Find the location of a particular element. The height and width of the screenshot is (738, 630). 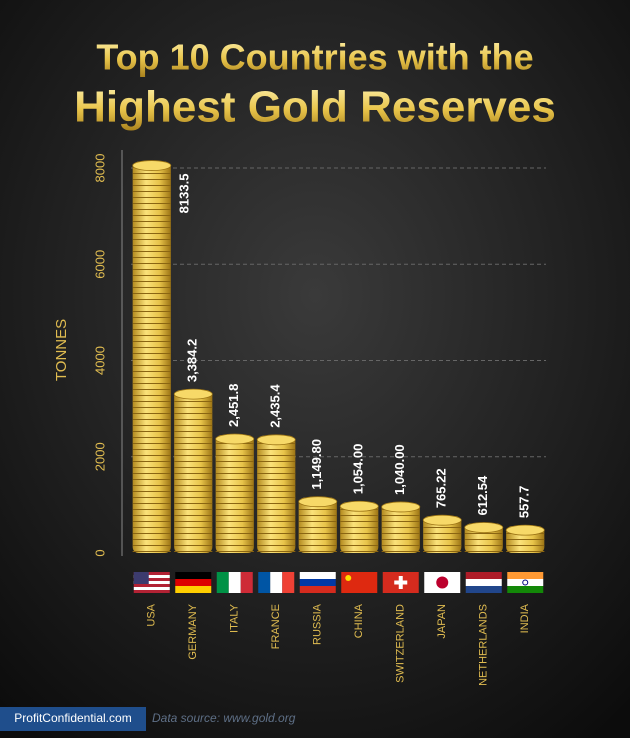

value-label: 2,435.4 is located at coordinates (275, 406).